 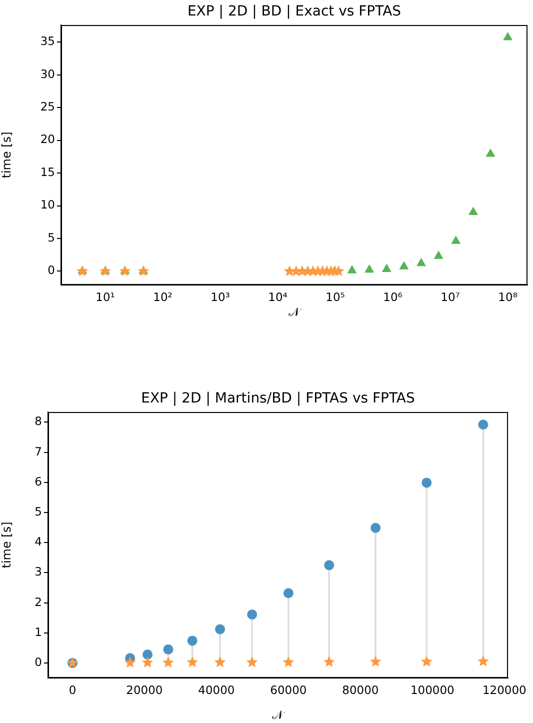 What do you see at coordinates (508, 297) in the screenshot?
I see `x-tick-label: 10⁸` at bounding box center [508, 297].